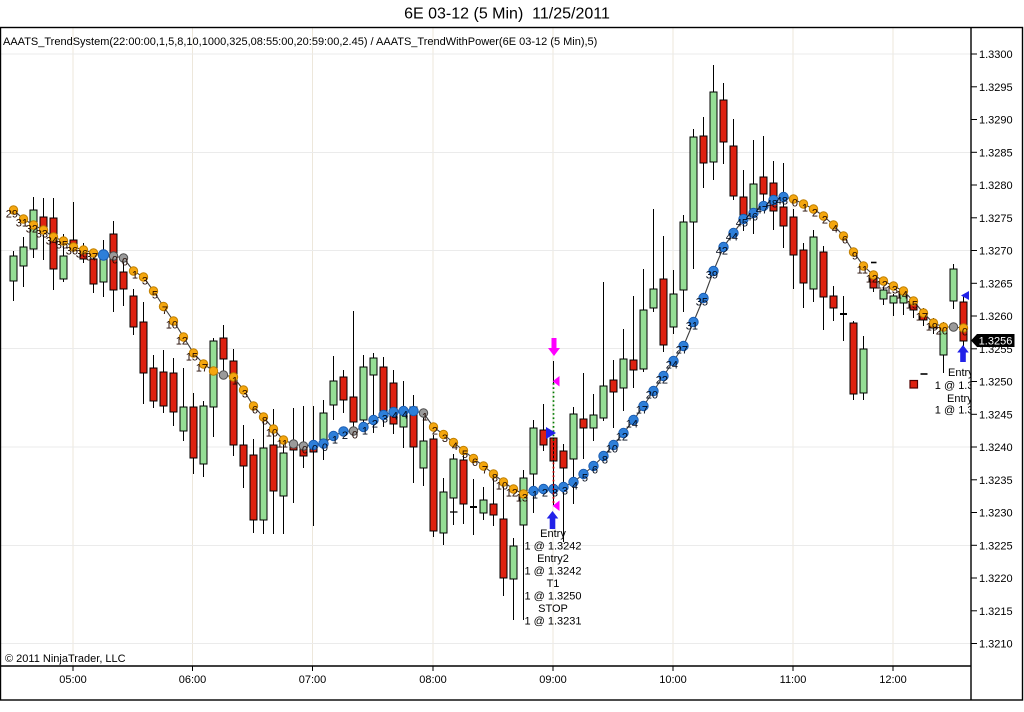 The image size is (1024, 712). What do you see at coordinates (282, 445) in the screenshot?
I see `svg-text: 11` at bounding box center [282, 445].